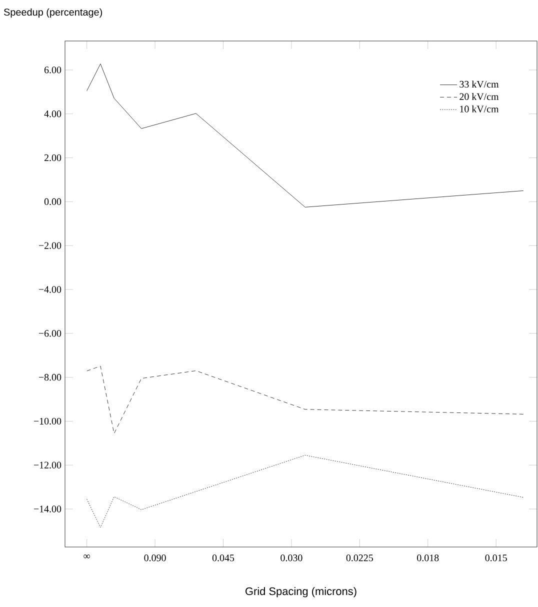 The width and height of the screenshot is (538, 607). Describe the element at coordinates (428, 558) in the screenshot. I see `x-tick-label: 0.018` at that location.